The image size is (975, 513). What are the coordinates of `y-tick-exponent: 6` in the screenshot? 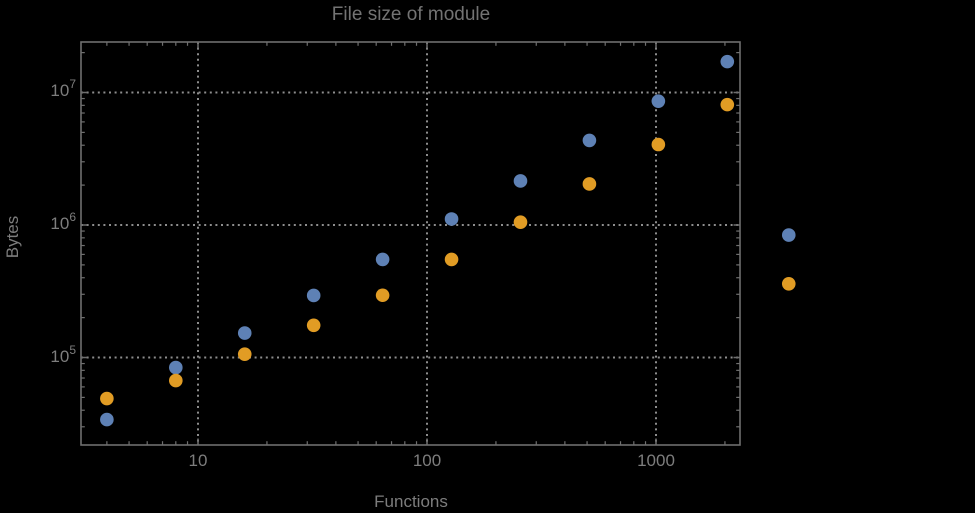 It's located at (72, 217).